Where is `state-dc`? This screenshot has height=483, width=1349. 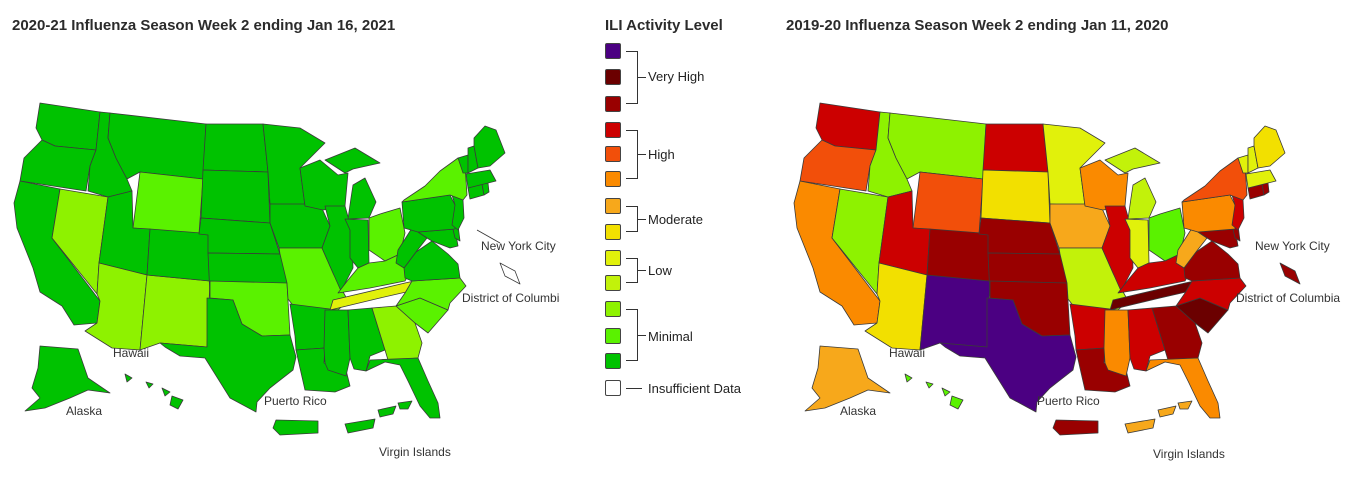 state-dc is located at coordinates (510, 273).